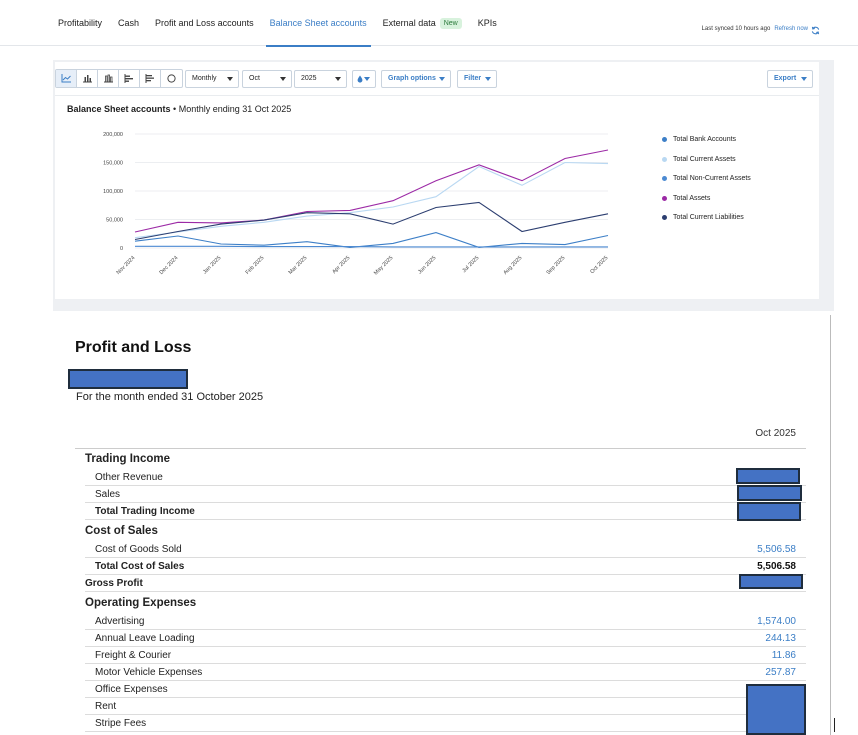 Image resolution: width=858 pixels, height=735 pixels. Describe the element at coordinates (87, 78) in the screenshot. I see `bar-chart-icon` at that location.